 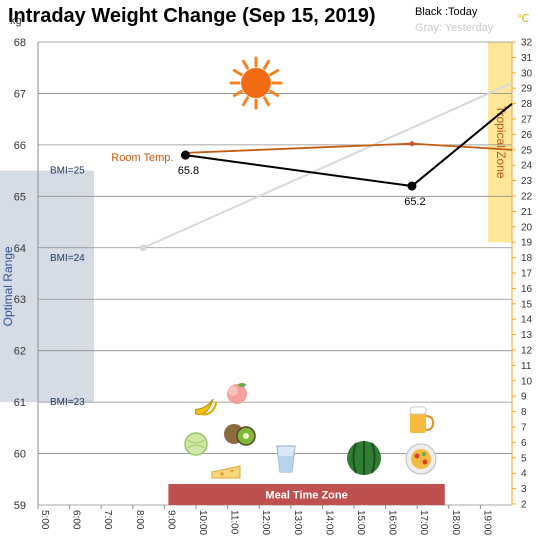 I want to click on data-points, so click(x=278, y=196).